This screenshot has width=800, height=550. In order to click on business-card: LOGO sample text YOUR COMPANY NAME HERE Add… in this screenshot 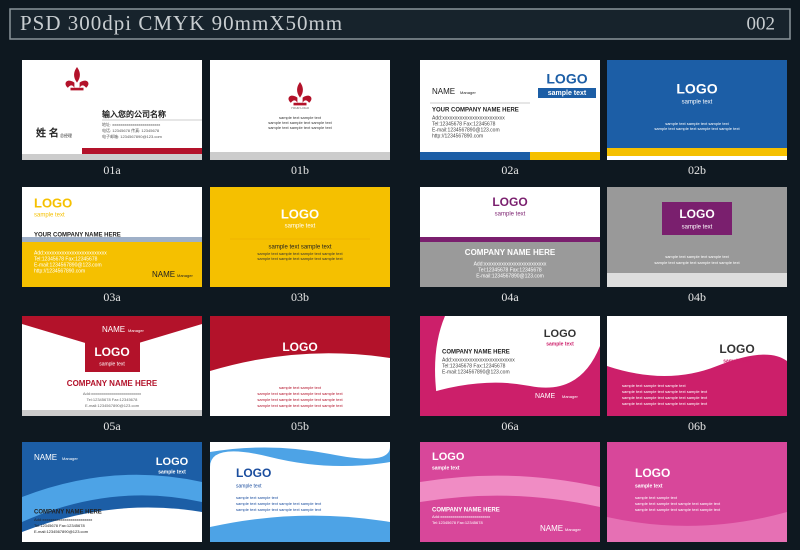, I will do `click(112, 237)`.